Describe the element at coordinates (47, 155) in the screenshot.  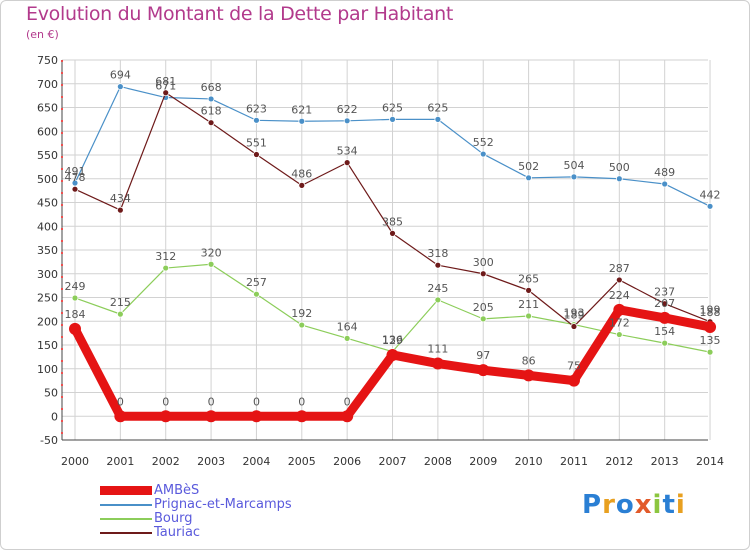
I see `y-tick-label: 550` at that location.